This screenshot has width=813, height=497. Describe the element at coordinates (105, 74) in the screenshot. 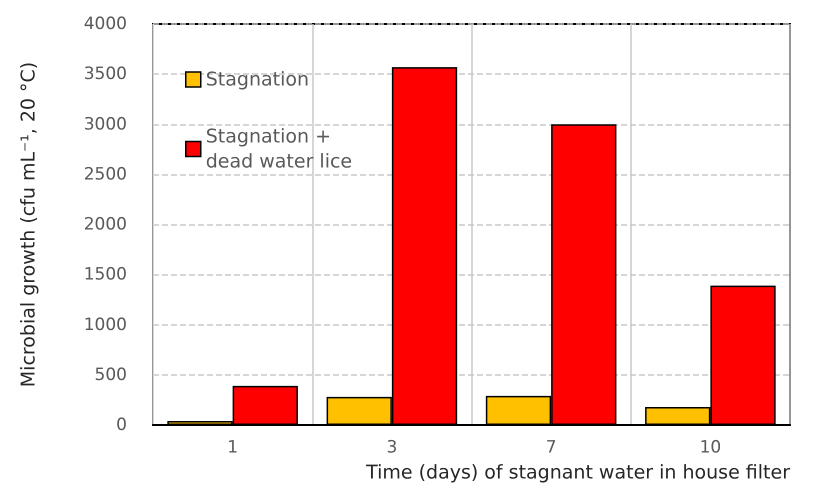

I see `y-tick-label: 3500` at that location.